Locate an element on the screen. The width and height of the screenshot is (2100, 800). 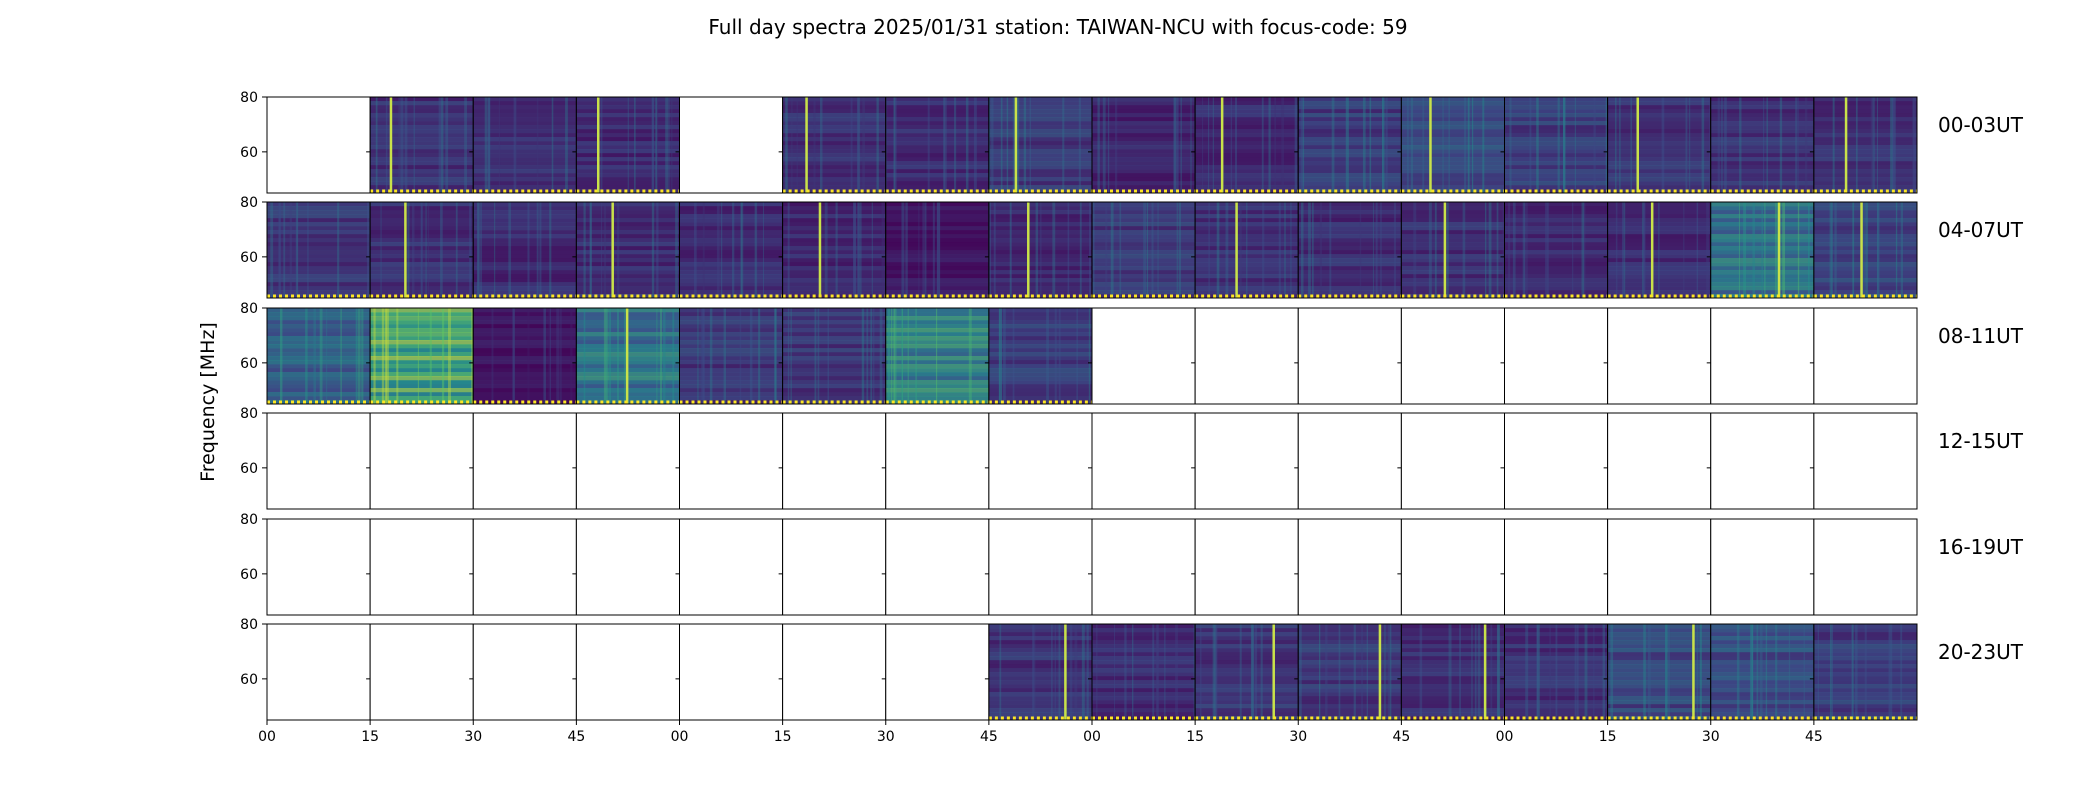
y-tick-label: 60 is located at coordinates (249, 364).